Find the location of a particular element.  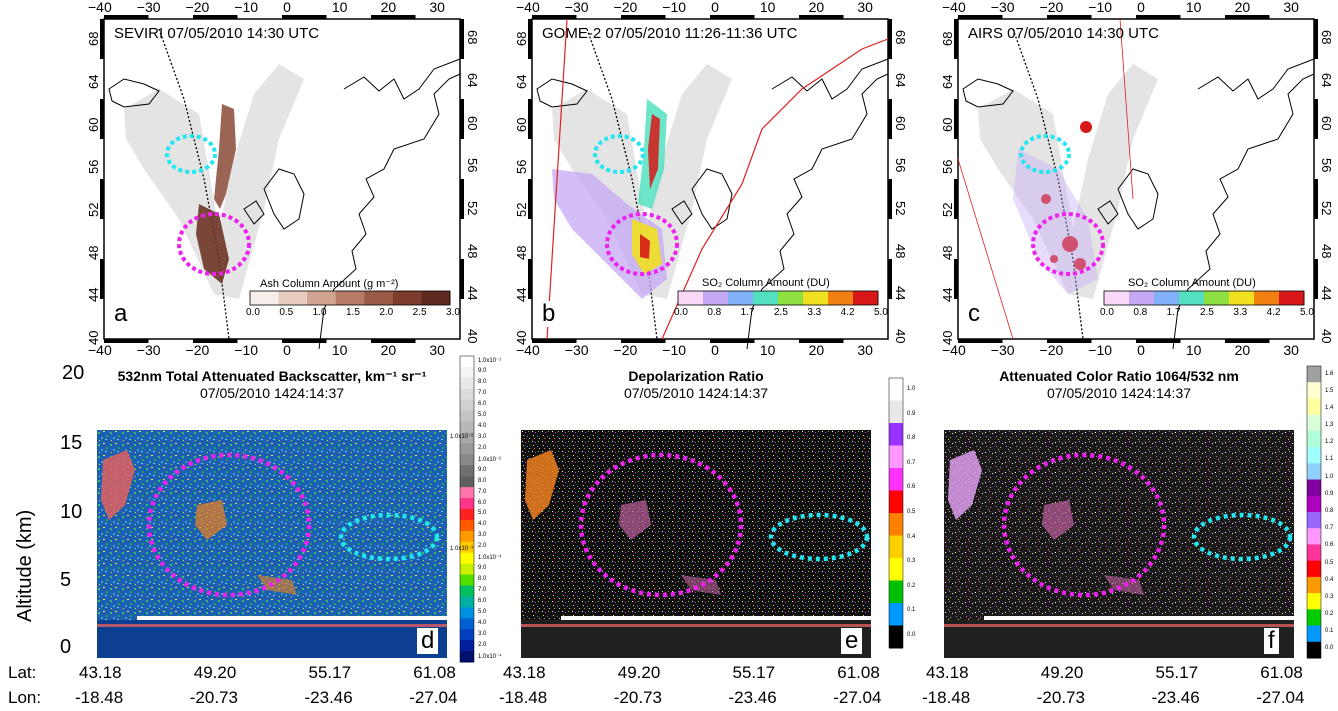

lon-tick-bottom: 10 is located at coordinates (339, 350).